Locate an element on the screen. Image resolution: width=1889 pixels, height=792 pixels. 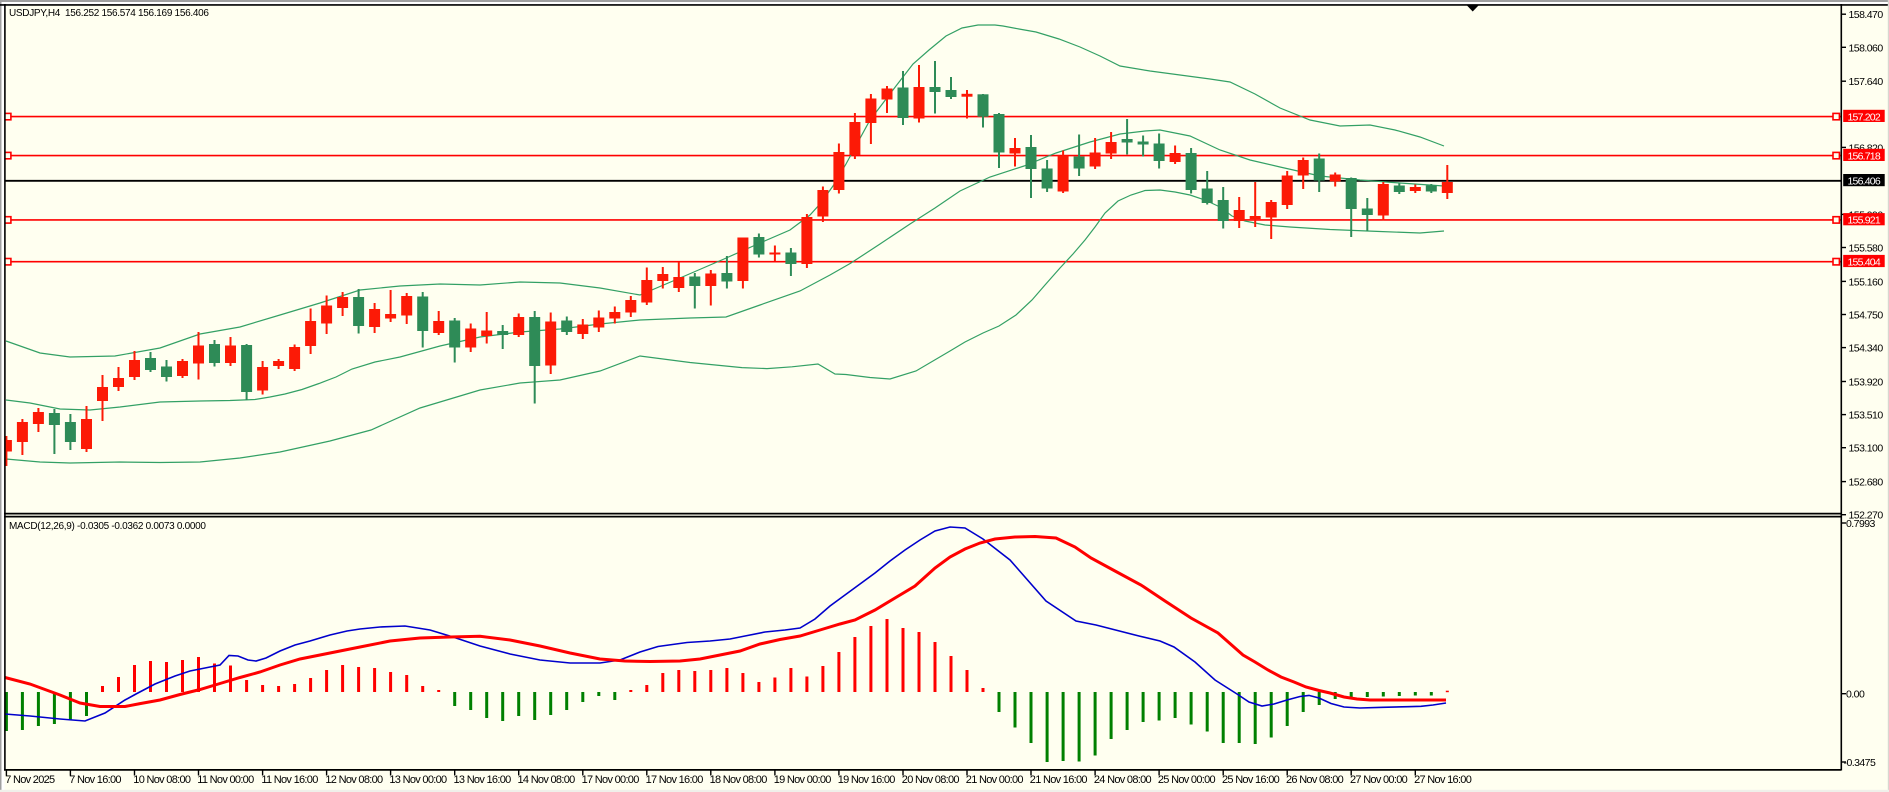
svg-text: 153.510 is located at coordinates (1866, 416).